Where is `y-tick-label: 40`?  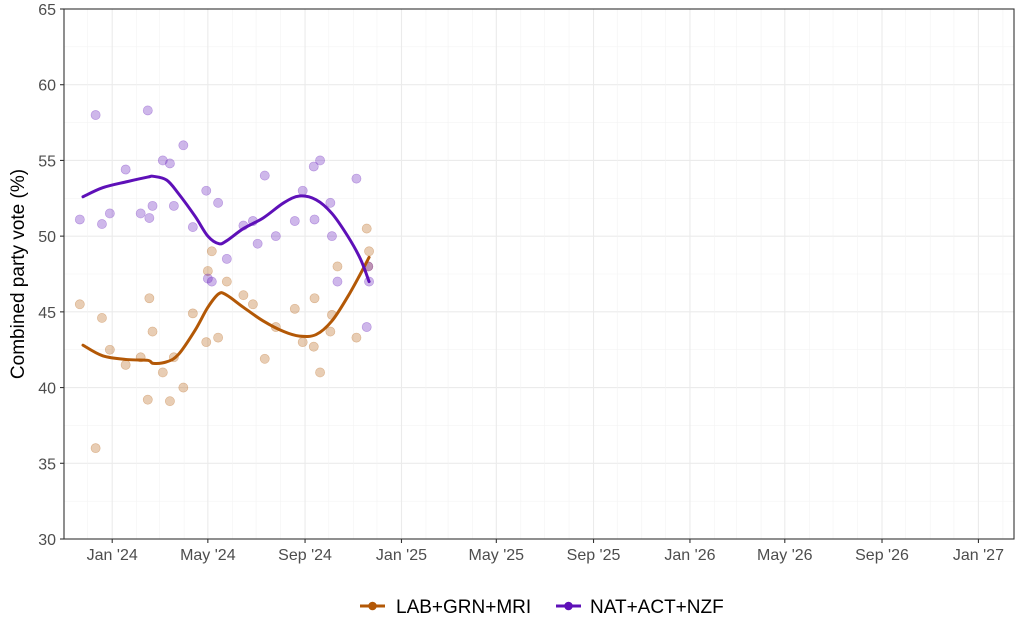
y-tick-label: 40 is located at coordinates (47, 389).